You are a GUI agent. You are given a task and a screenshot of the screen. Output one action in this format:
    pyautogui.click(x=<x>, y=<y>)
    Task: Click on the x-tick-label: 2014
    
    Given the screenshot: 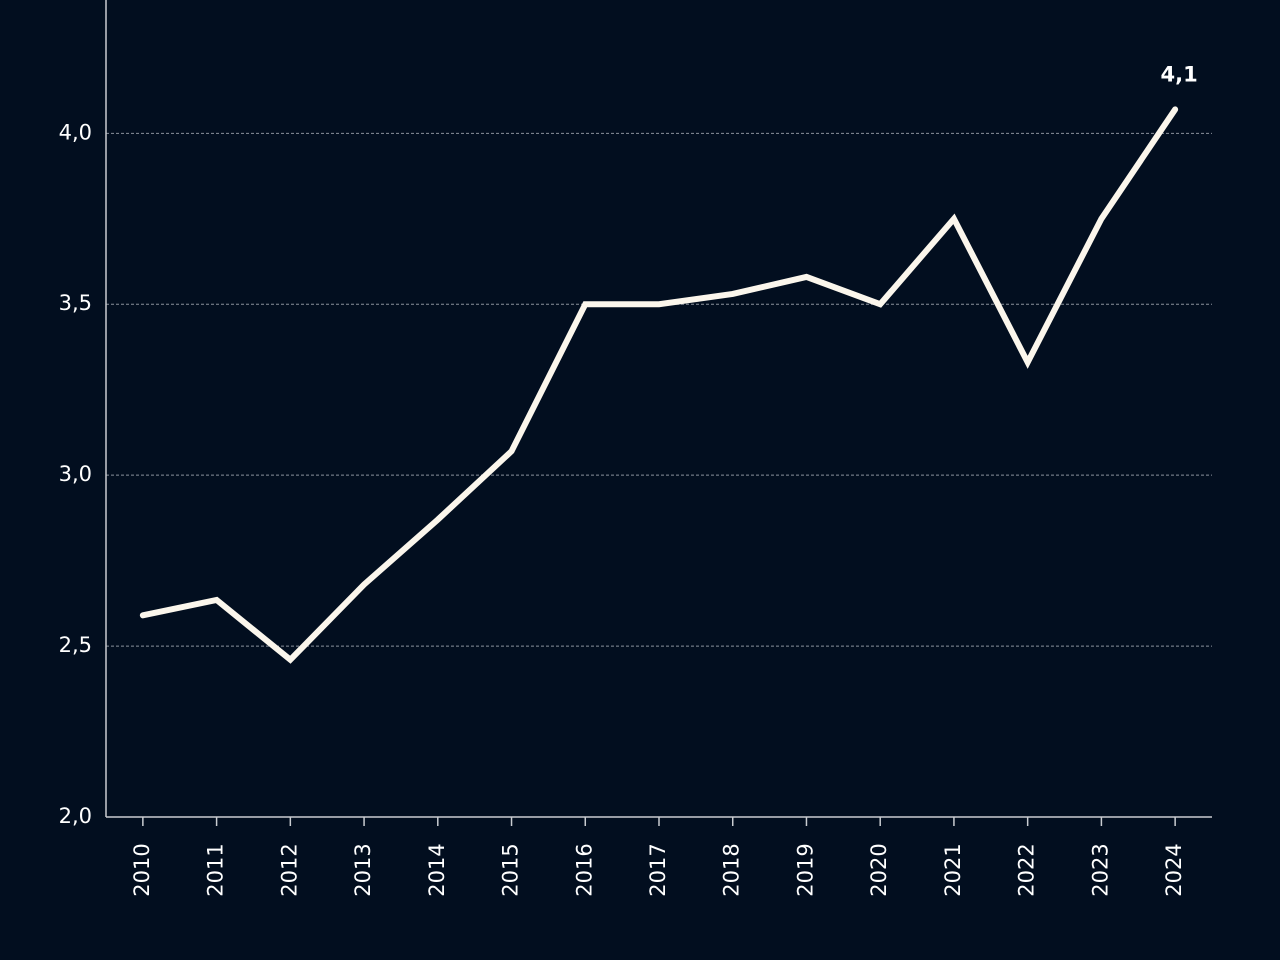 What is the action you would take?
    pyautogui.click(x=437, y=869)
    